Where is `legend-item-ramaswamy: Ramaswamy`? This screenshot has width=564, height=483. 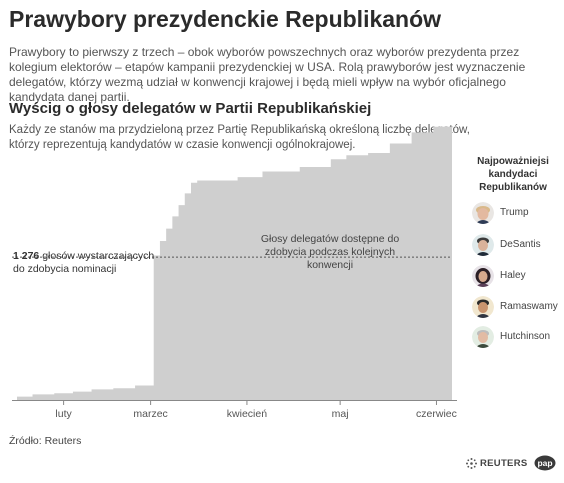 legend-item-ramaswamy: Ramaswamy is located at coordinates (517, 308).